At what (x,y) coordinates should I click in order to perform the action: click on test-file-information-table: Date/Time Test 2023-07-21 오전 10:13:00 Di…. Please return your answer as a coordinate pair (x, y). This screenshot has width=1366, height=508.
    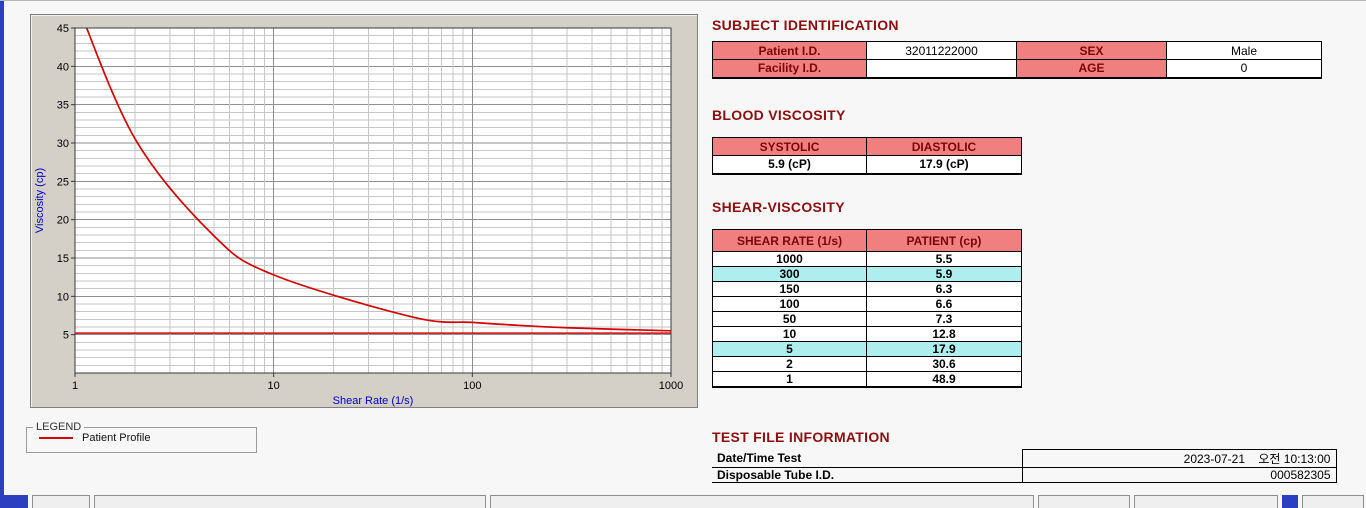
    Looking at the image, I should click on (1024, 466).